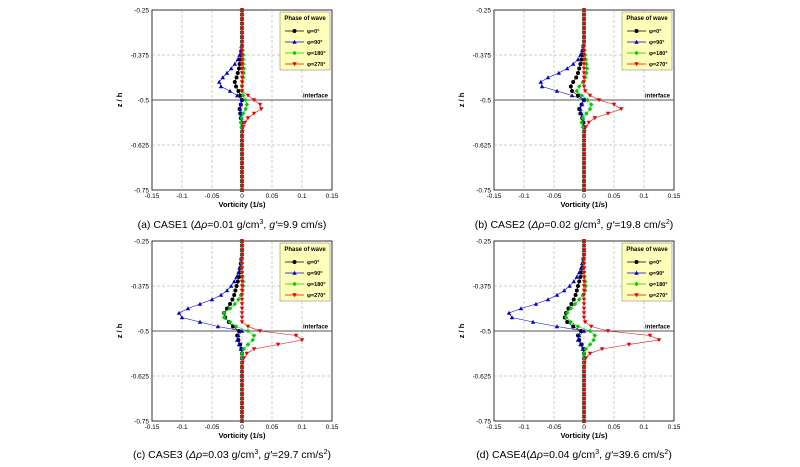 The image size is (800, 467). I want to click on legend-entry-label: φ=90°, so click(656, 43).